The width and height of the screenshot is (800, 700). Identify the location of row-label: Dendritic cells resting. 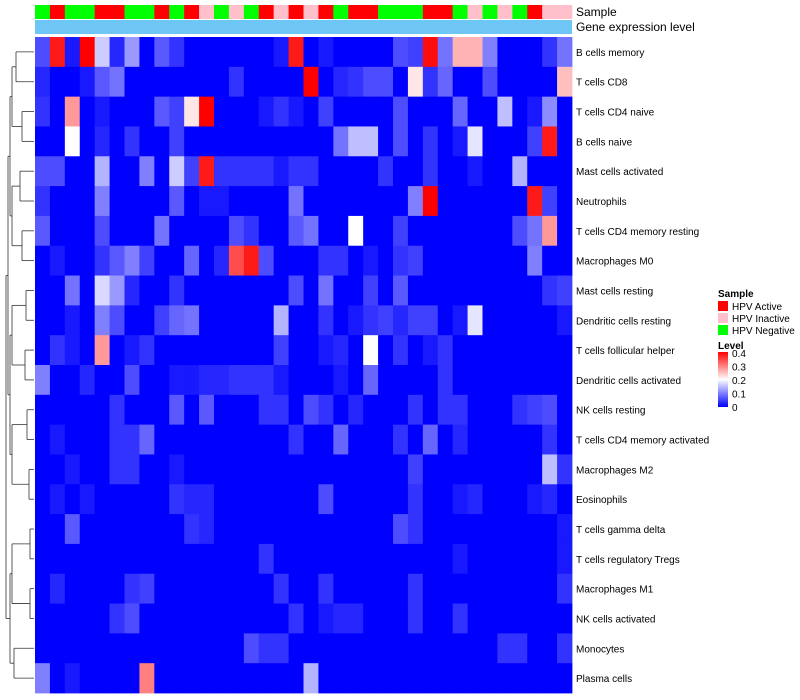
(623, 321).